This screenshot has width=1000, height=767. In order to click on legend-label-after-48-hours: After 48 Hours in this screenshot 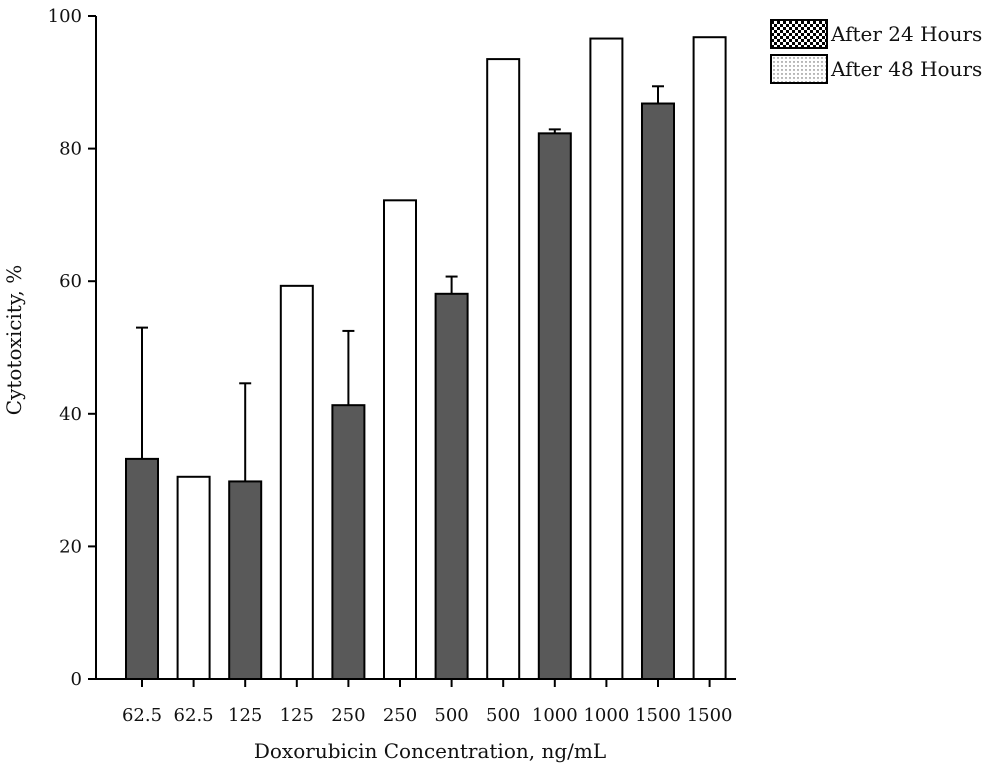, I will do `click(906, 69)`.